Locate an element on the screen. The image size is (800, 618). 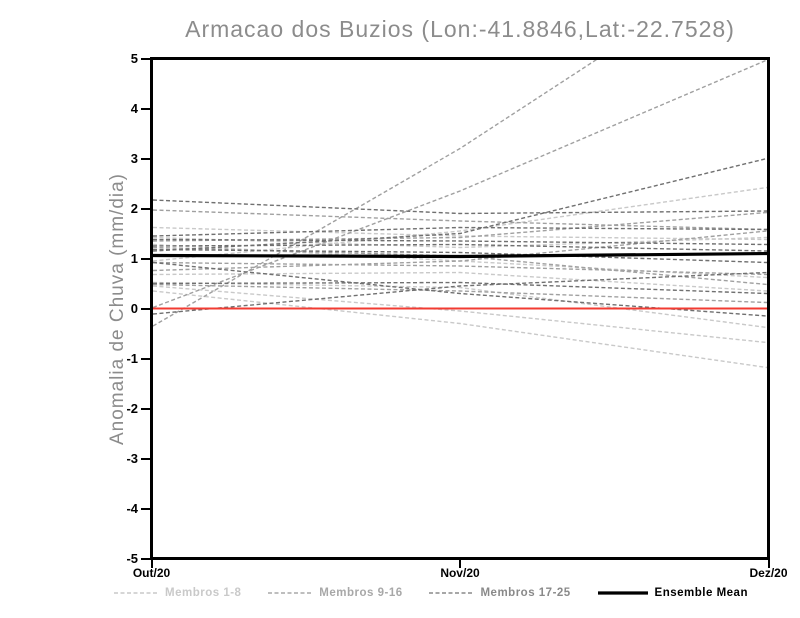
y-tick-label: 2 is located at coordinates (134, 208).